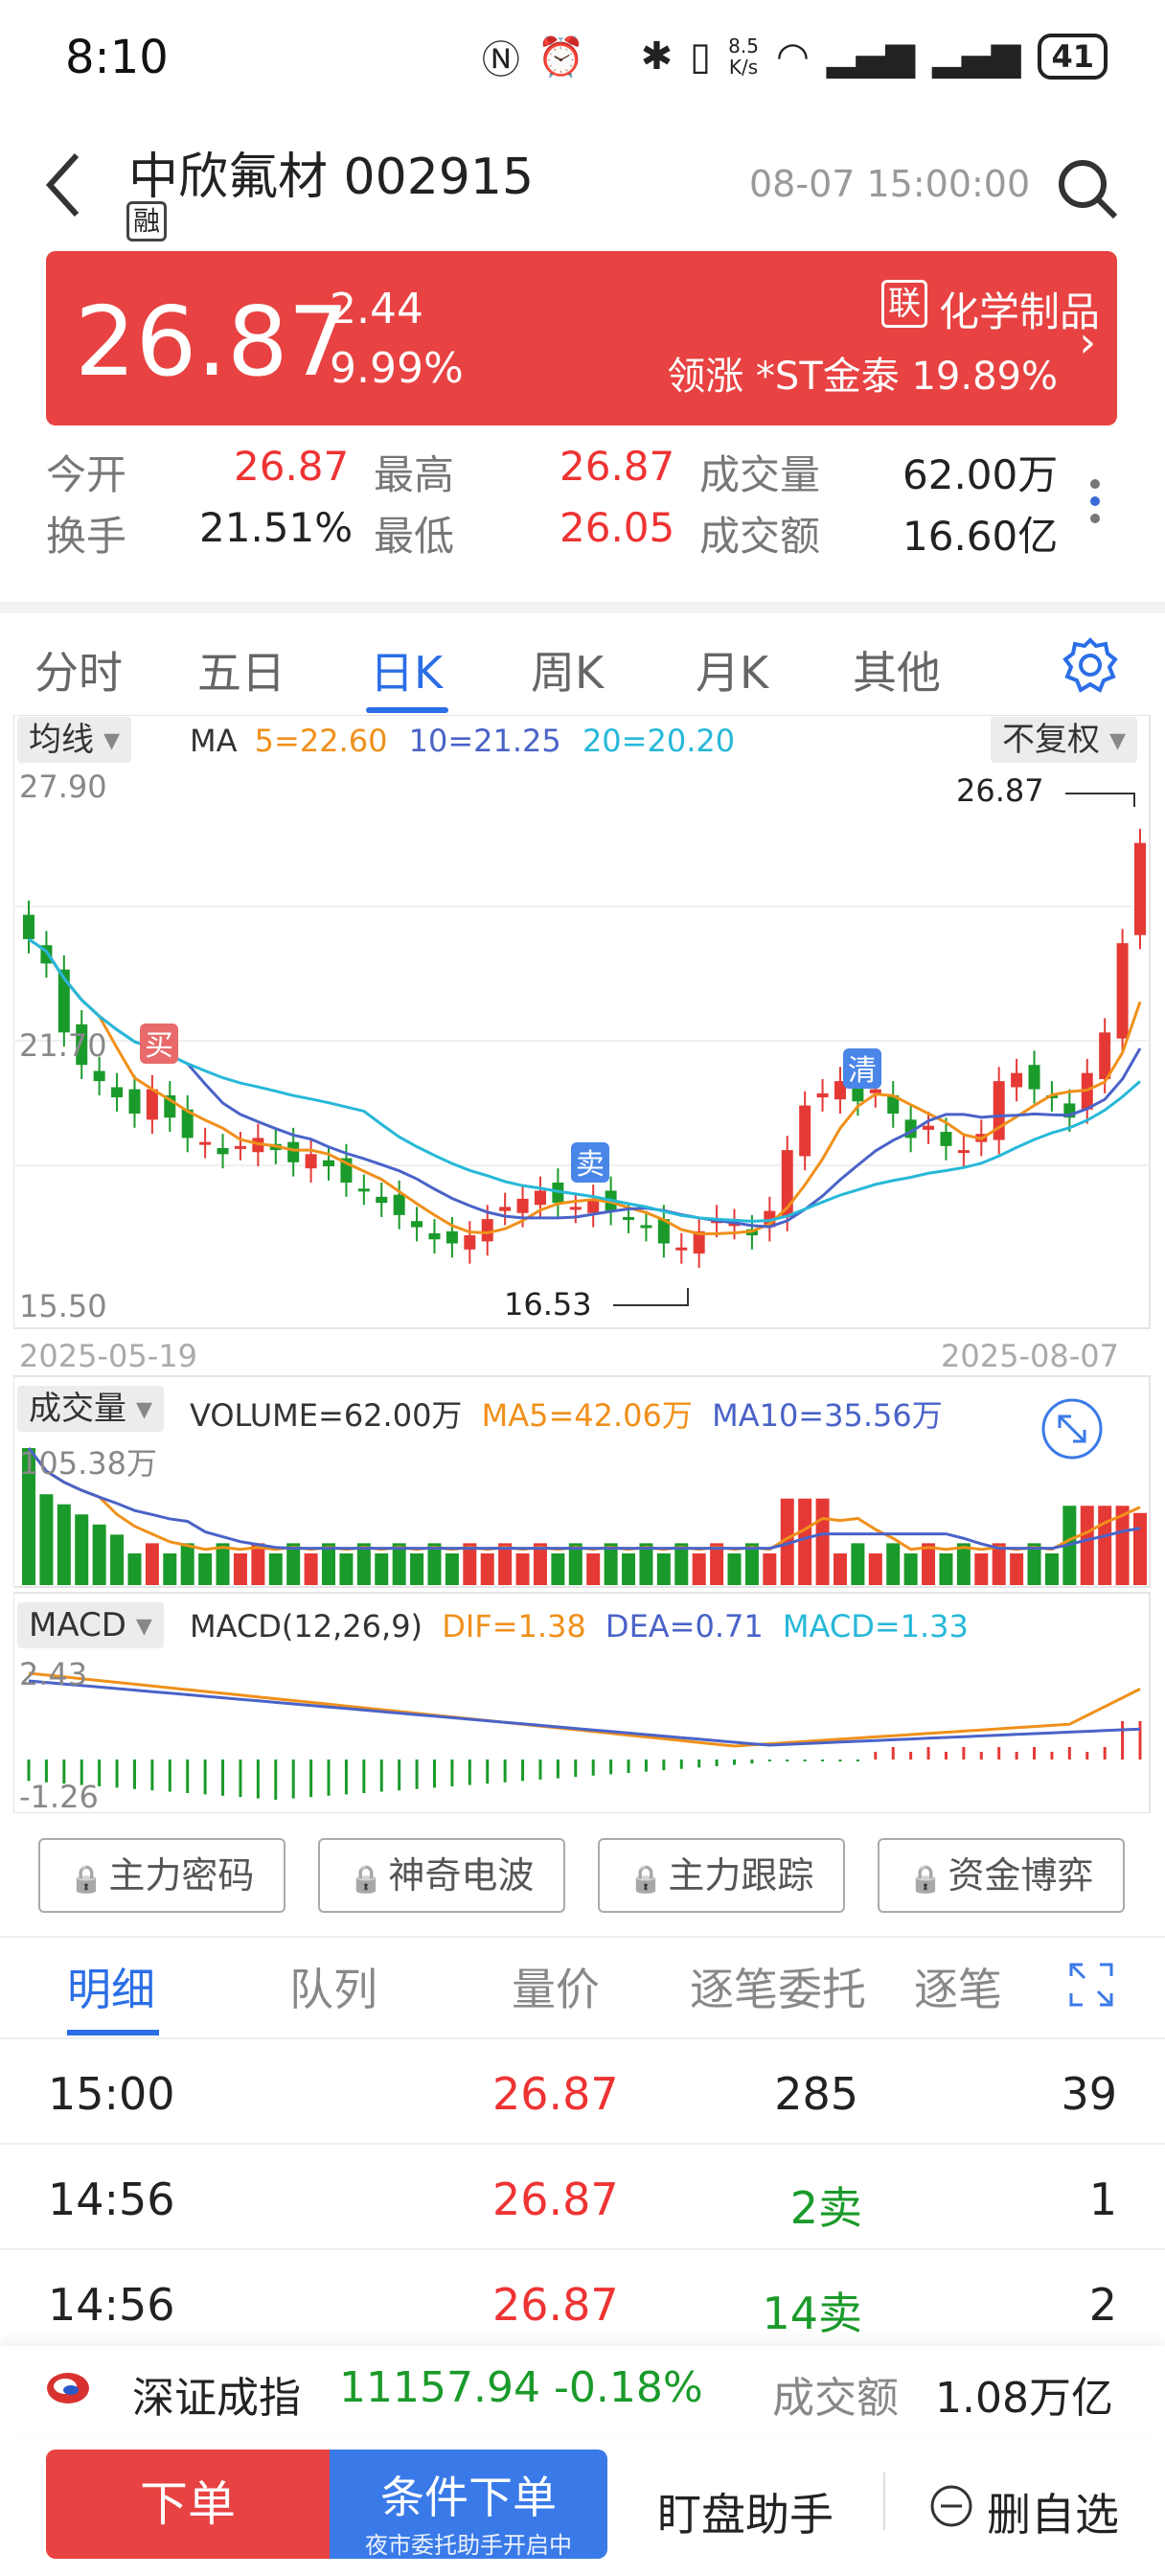 Image resolution: width=1165 pixels, height=2576 pixels. I want to click on tab-intraday: 分时, so click(78, 673).